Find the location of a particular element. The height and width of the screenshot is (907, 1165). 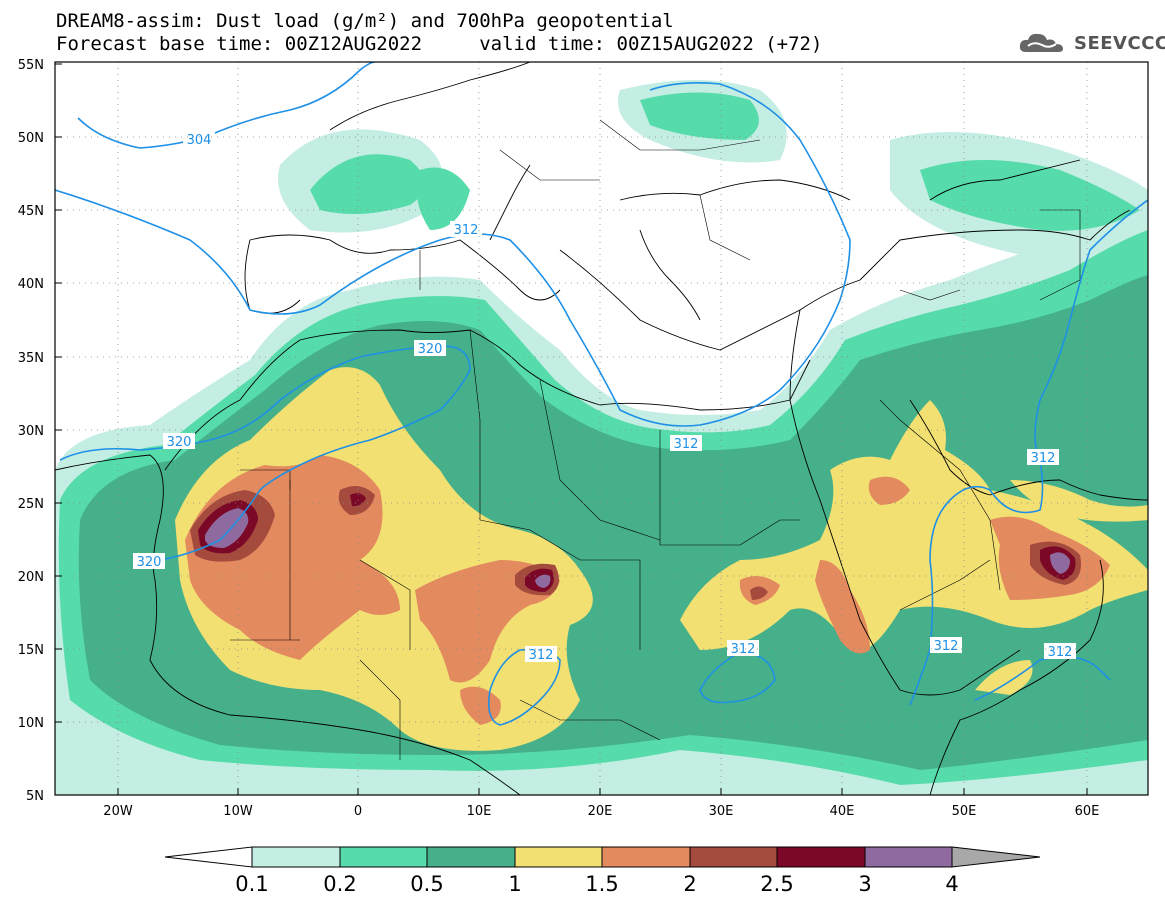

contour-label: 304 is located at coordinates (199, 139).